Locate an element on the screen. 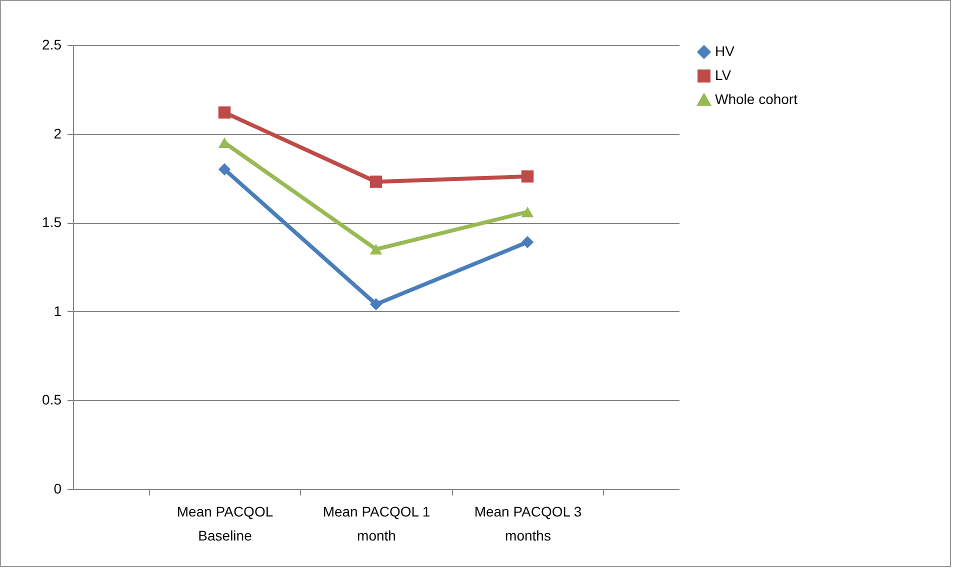  y-tick-label: 0 is located at coordinates (58, 488).